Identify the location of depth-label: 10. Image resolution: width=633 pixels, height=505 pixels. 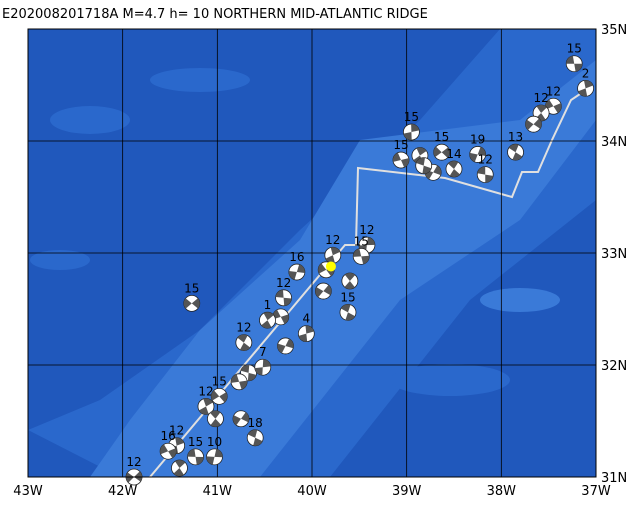
(214, 442).